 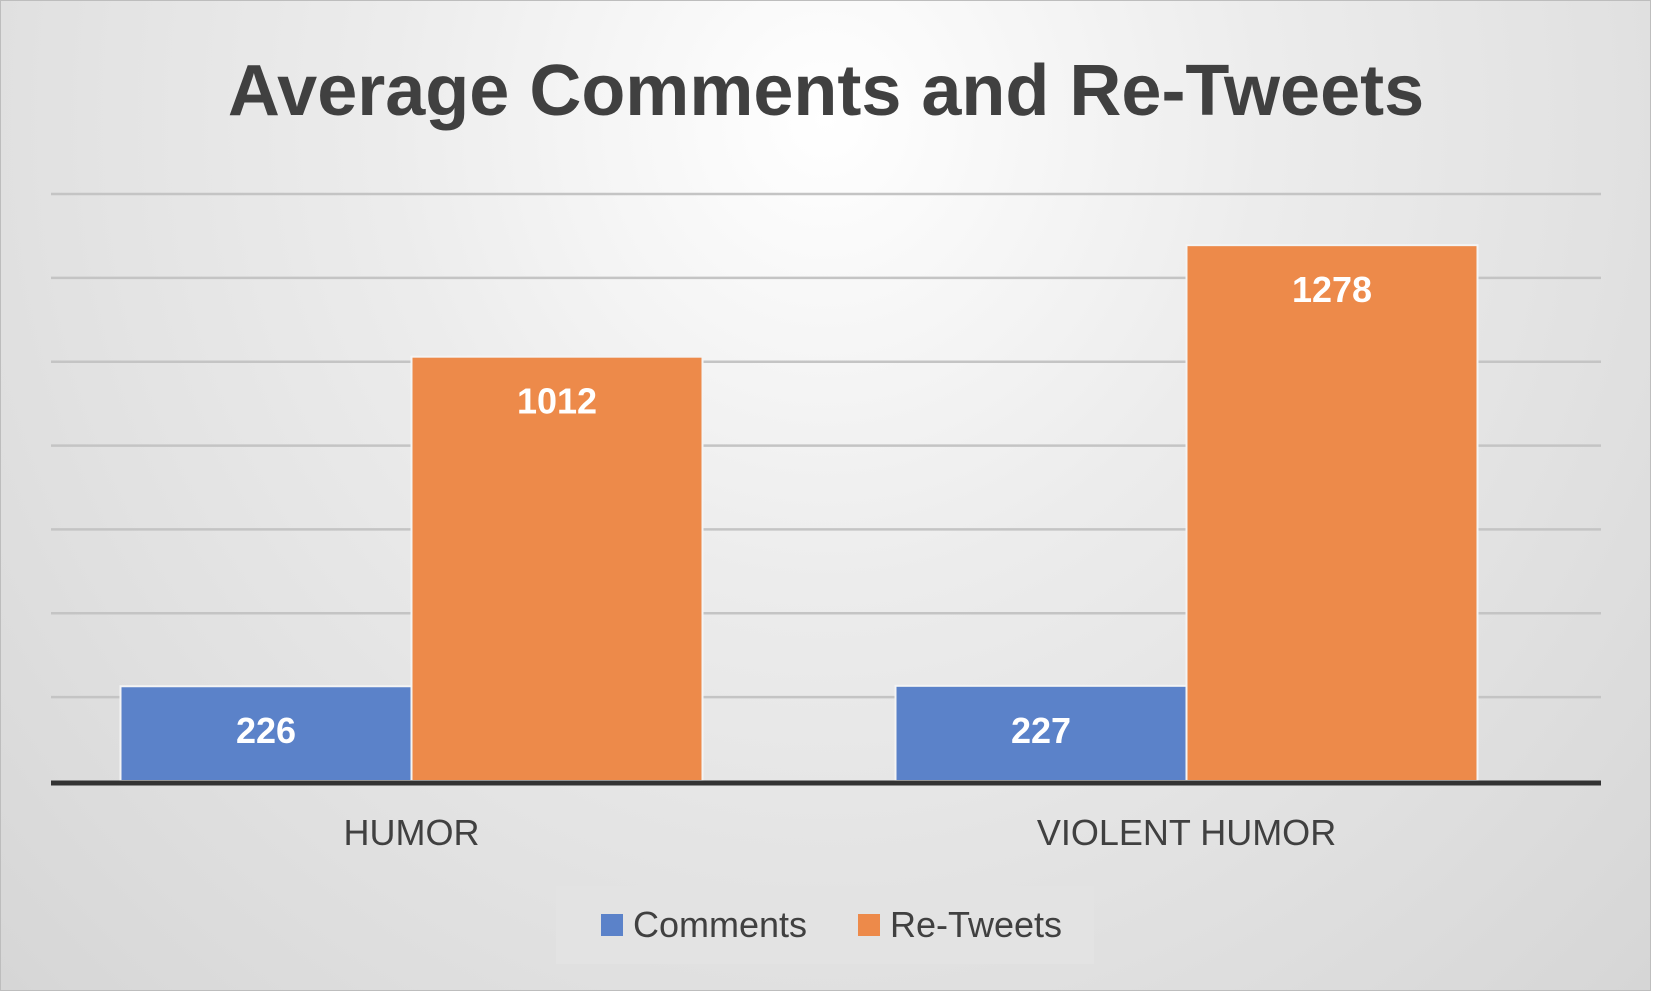 What do you see at coordinates (1041, 730) in the screenshot?
I see `data-label: 227` at bounding box center [1041, 730].